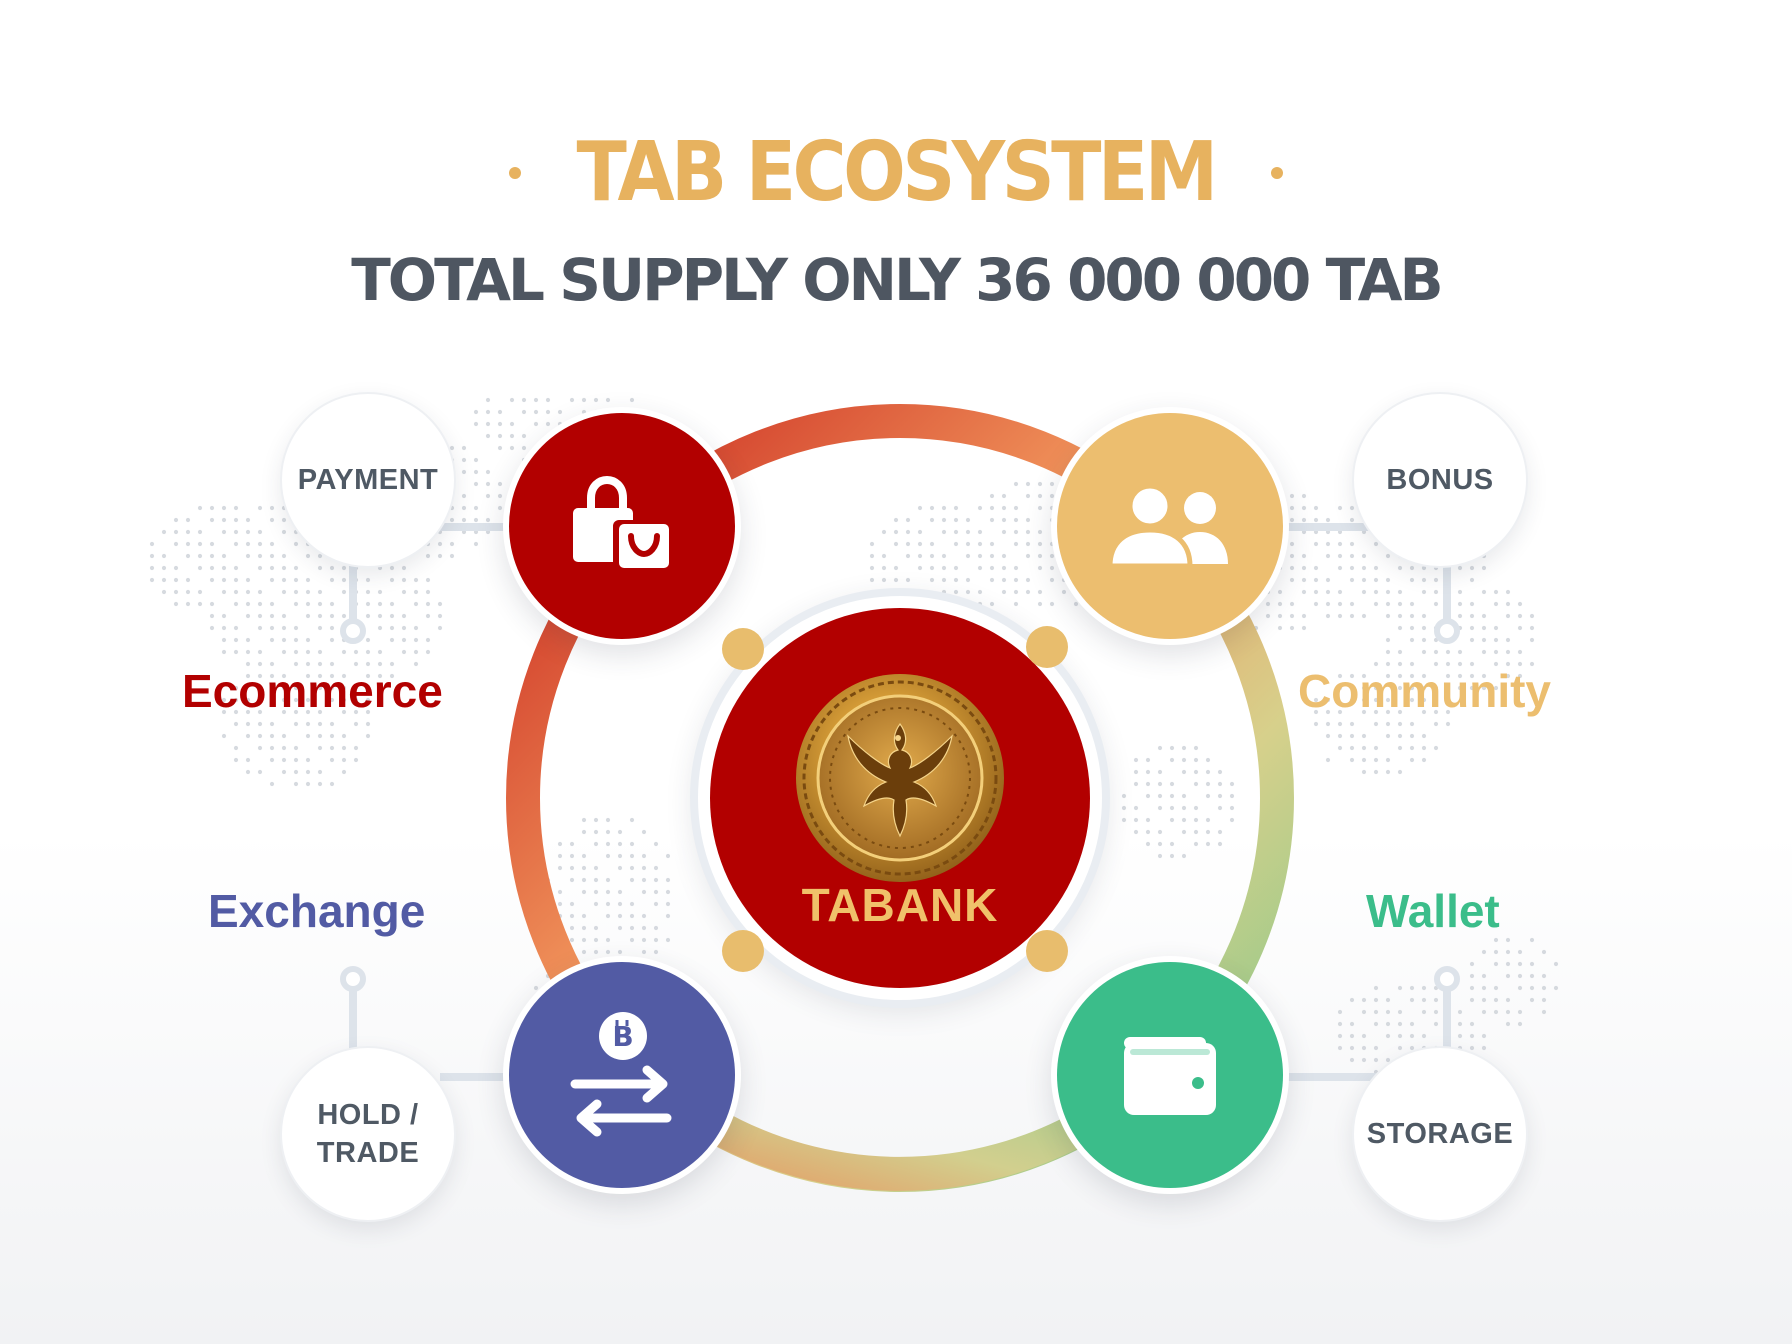  I want to click on connector-storage-h, so click(1321, 1077).